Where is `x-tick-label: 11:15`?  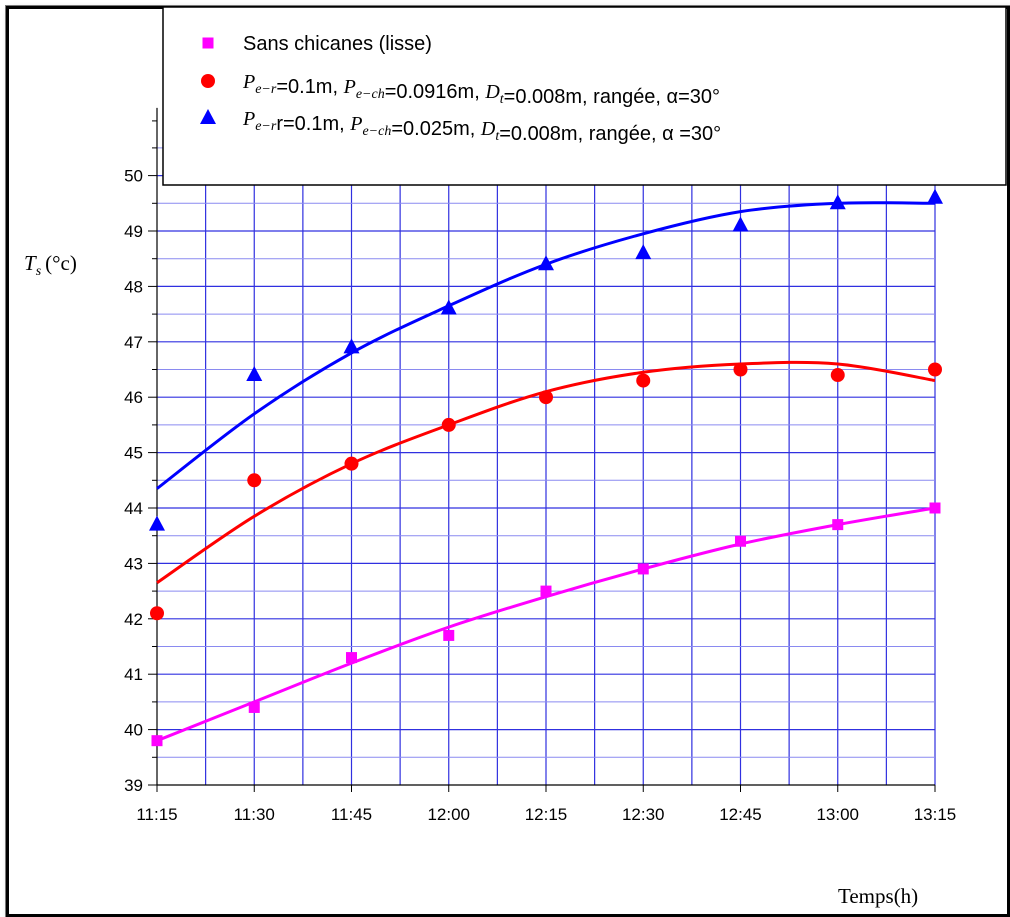 x-tick-label: 11:15 is located at coordinates (156, 814).